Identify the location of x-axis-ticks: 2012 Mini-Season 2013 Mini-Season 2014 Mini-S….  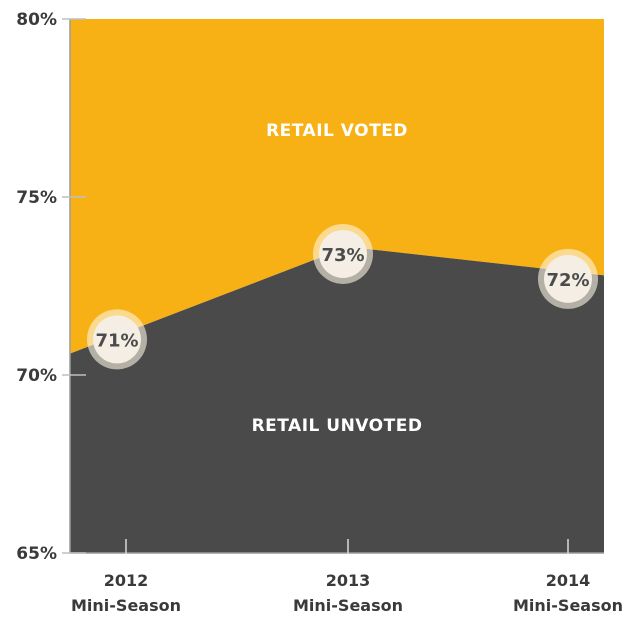
(347, 577).